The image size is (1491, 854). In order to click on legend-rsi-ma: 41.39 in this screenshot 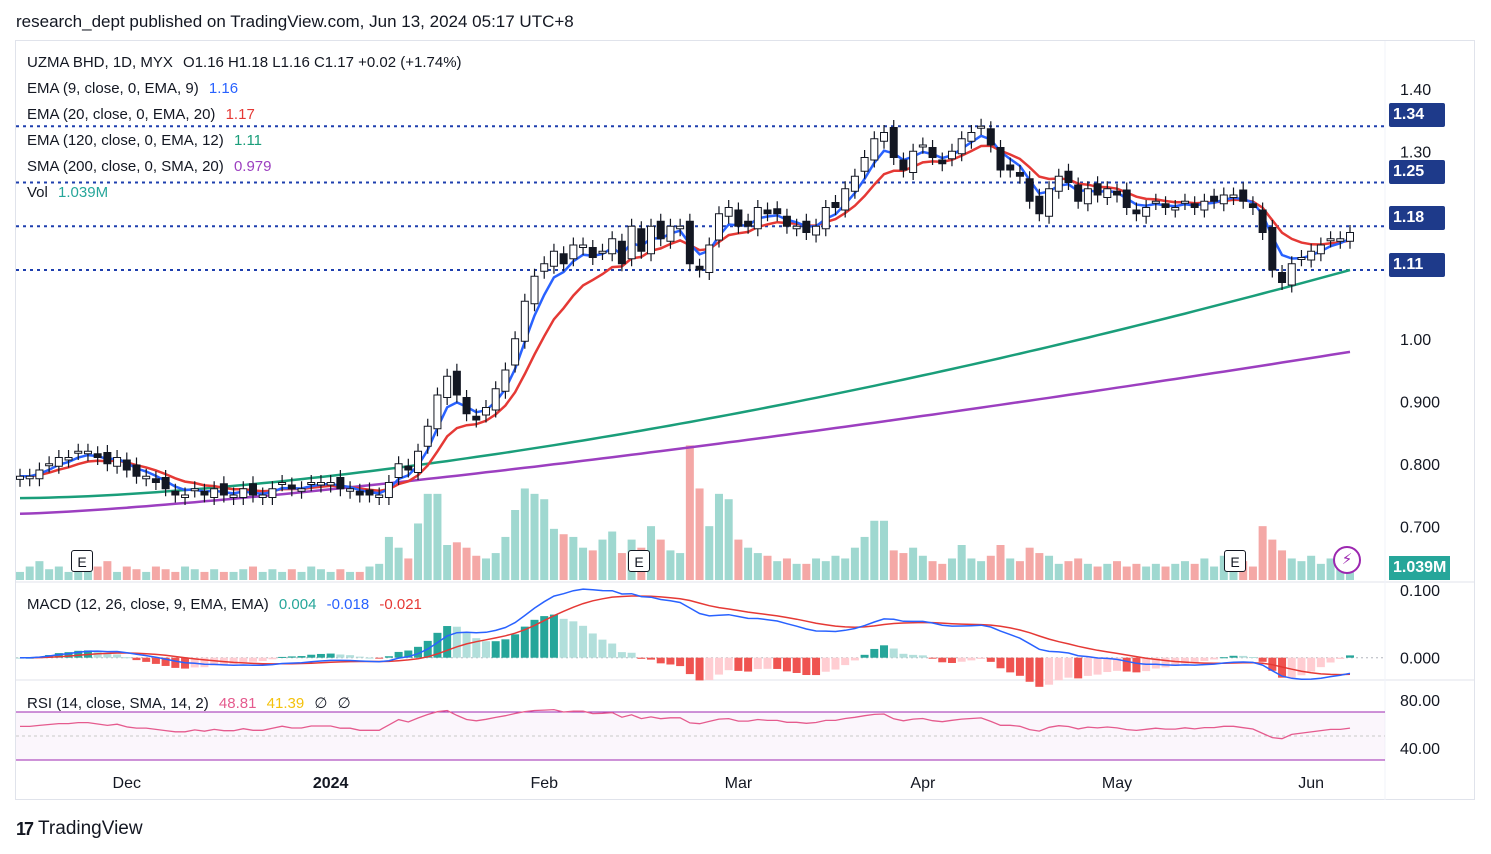, I will do `click(285, 703)`.